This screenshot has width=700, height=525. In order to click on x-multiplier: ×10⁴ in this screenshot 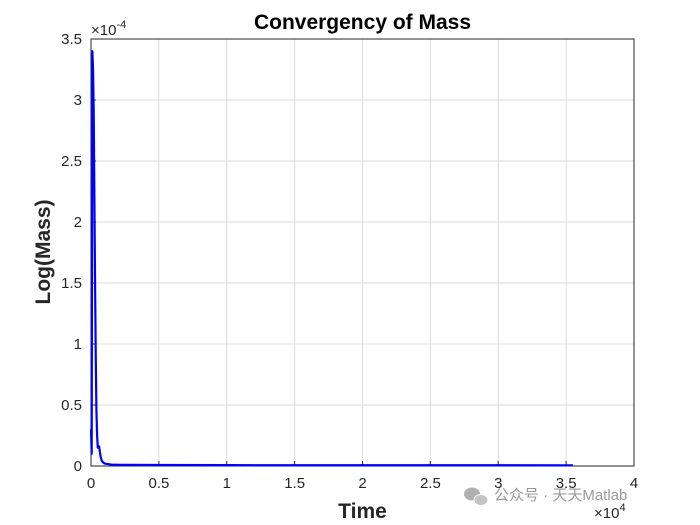, I will do `click(610, 512)`.